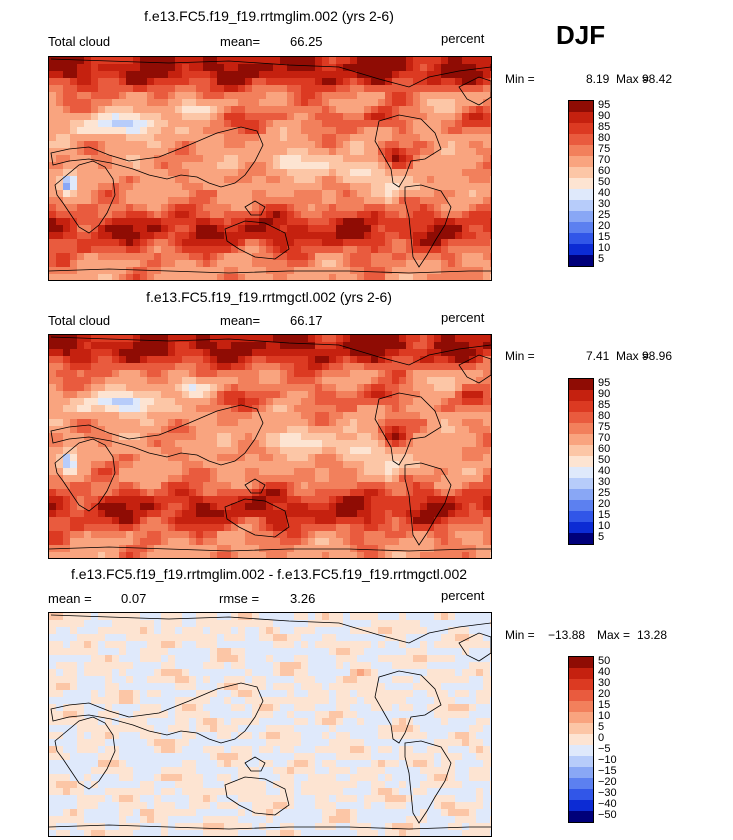 This screenshot has width=733, height=840. What do you see at coordinates (598, 79) in the screenshot?
I see `panel1-min-value: 8.19` at bounding box center [598, 79].